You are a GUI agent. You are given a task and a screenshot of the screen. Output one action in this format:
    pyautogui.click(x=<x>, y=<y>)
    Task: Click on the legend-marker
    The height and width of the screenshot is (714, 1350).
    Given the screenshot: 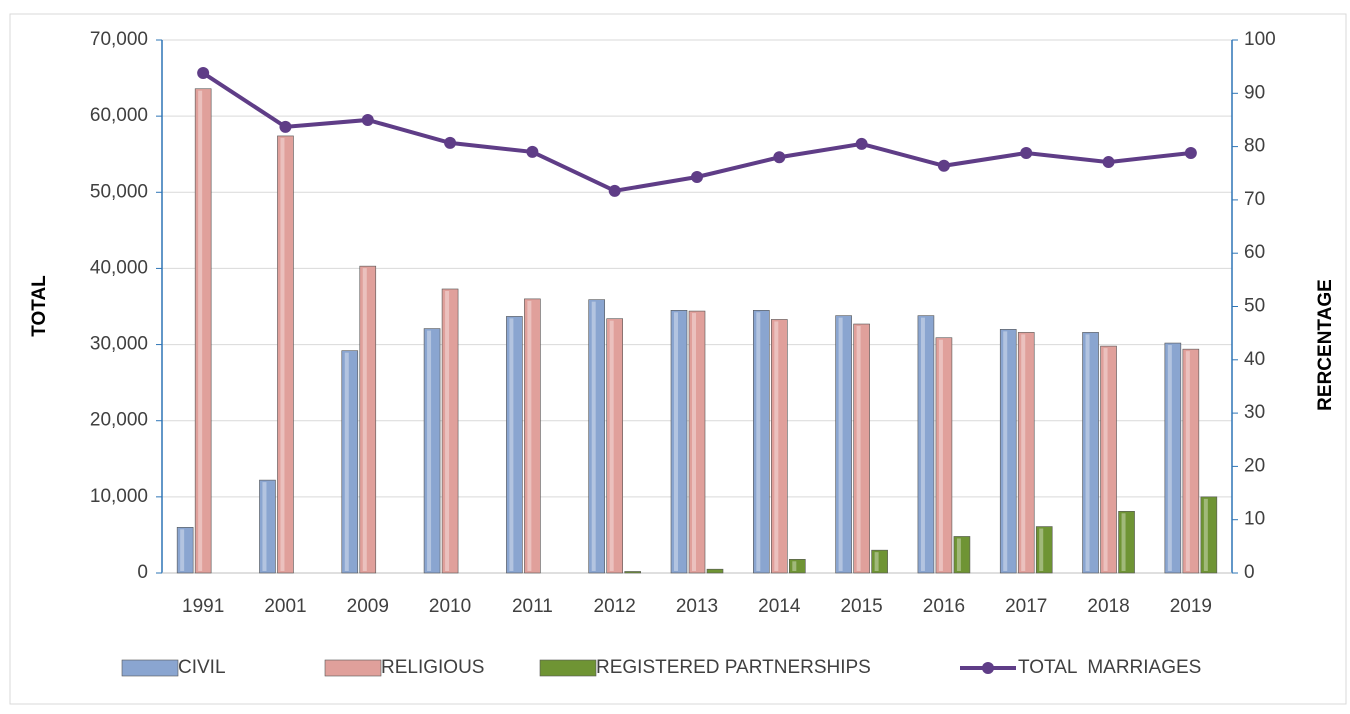 What is the action you would take?
    pyautogui.click(x=988, y=668)
    